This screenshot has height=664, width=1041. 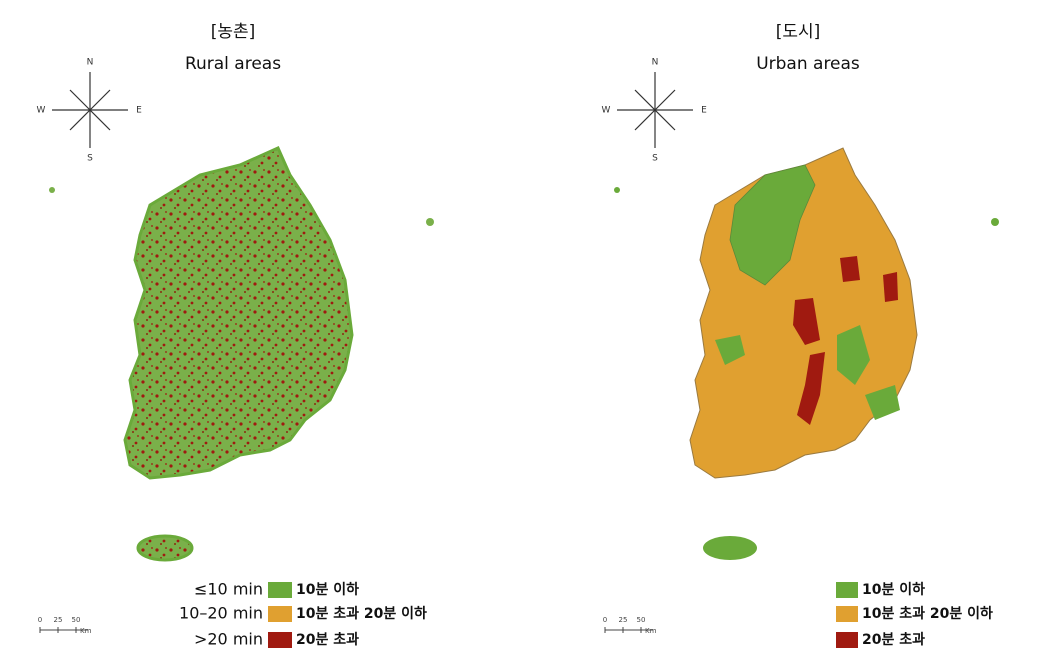 I want to click on legend-label-en: 10–20 min, so click(x=221, y=613).